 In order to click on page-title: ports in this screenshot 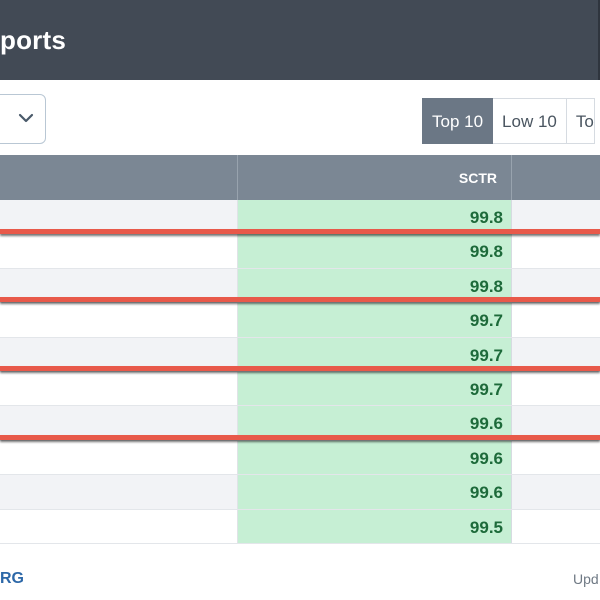, I will do `click(33, 40)`.